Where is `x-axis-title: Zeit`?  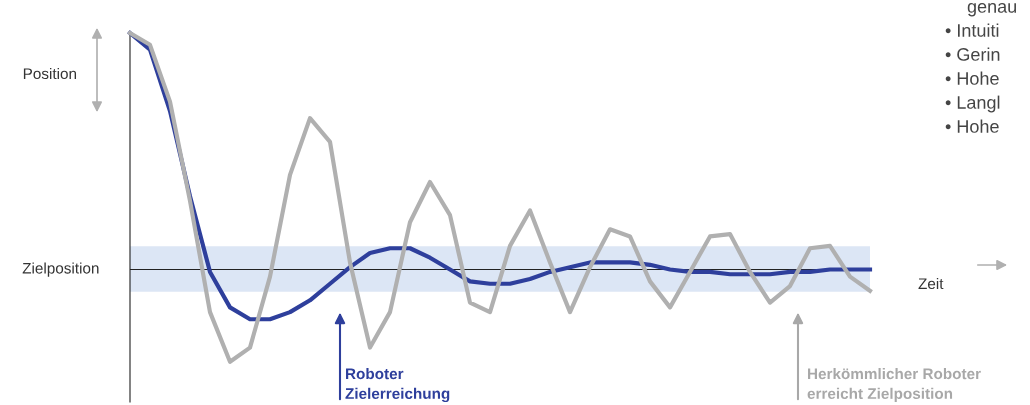 x-axis-title: Zeit is located at coordinates (931, 283).